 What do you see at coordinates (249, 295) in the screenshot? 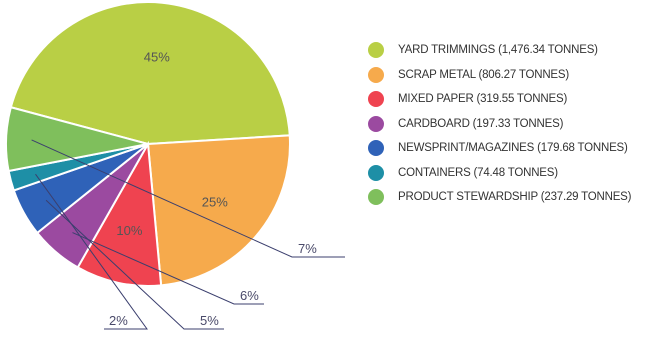
I see `slice-percent-label: 6%` at bounding box center [249, 295].